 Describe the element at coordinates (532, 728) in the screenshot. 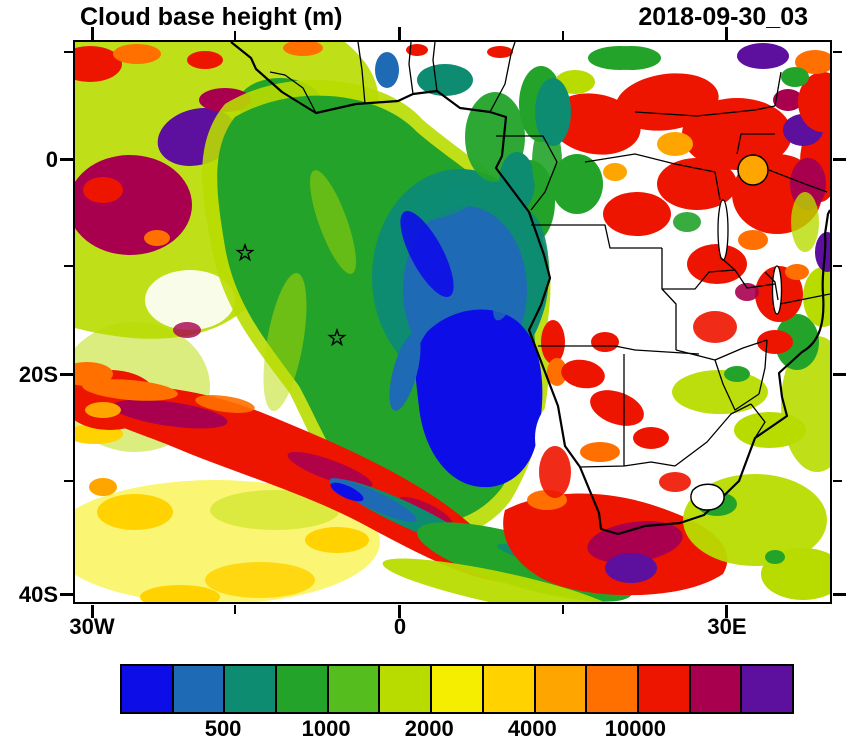

I see `colorbar-tick-label: 4000` at that location.